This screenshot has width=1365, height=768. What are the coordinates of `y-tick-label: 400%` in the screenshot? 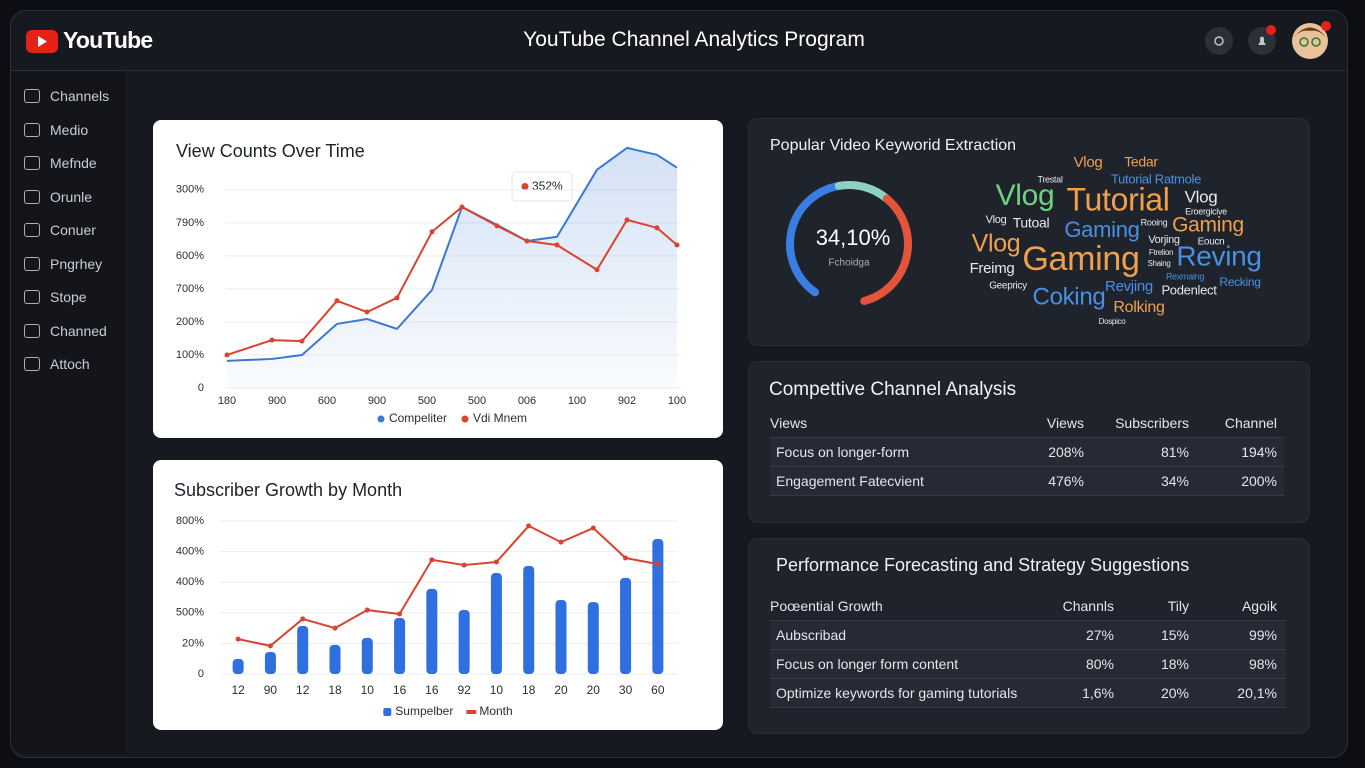 It's located at (190, 582).